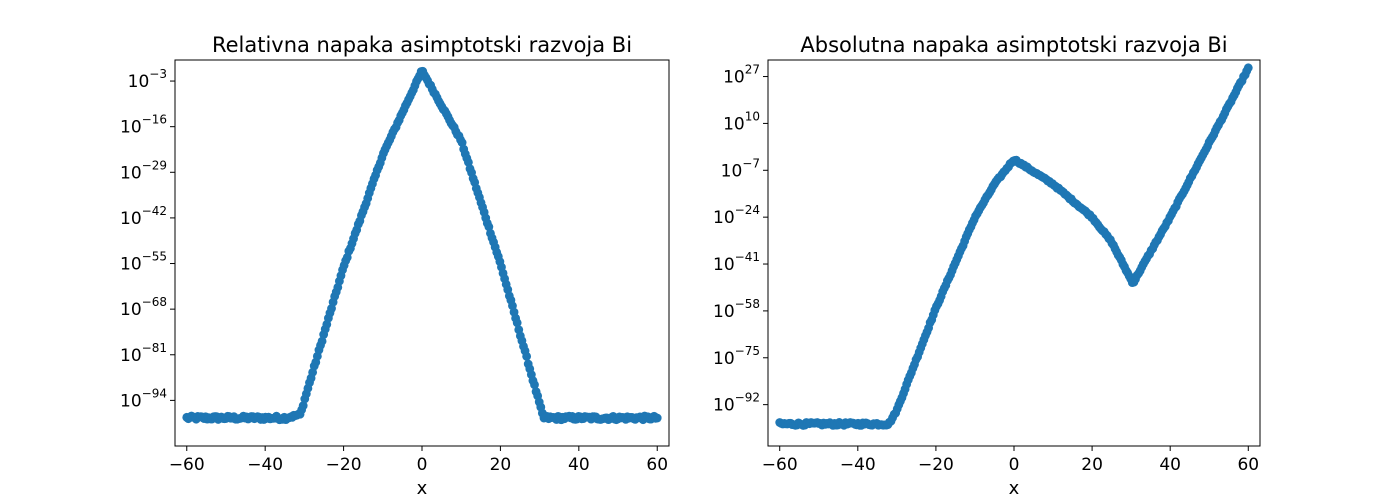 Image resolution: width=1400 pixels, height=500 pixels. I want to click on left-chart-x-tick-label: −40, so click(265, 465).